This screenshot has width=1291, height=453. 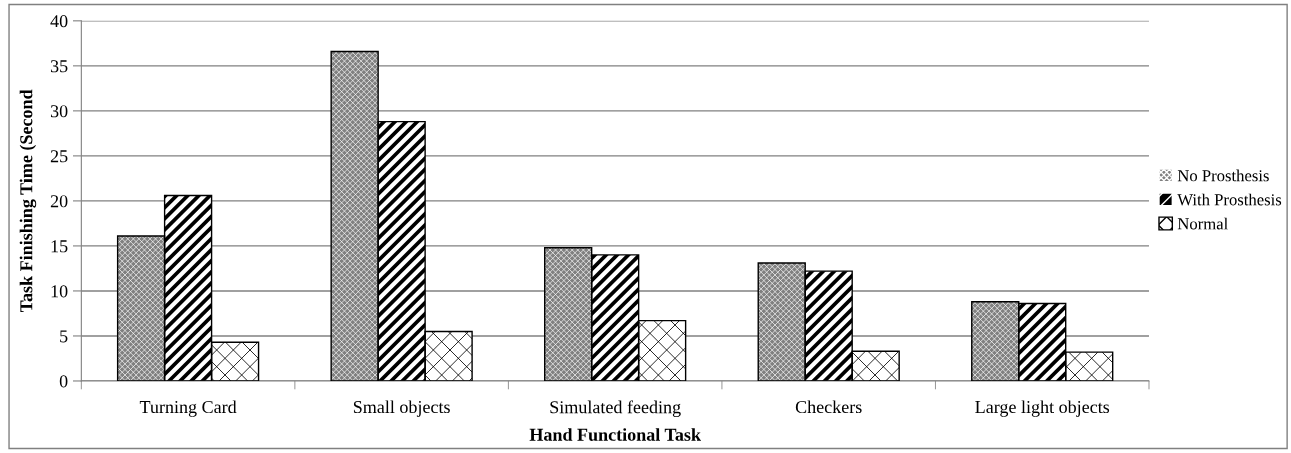 I want to click on text: With Prosthesis, so click(x=1229, y=199).